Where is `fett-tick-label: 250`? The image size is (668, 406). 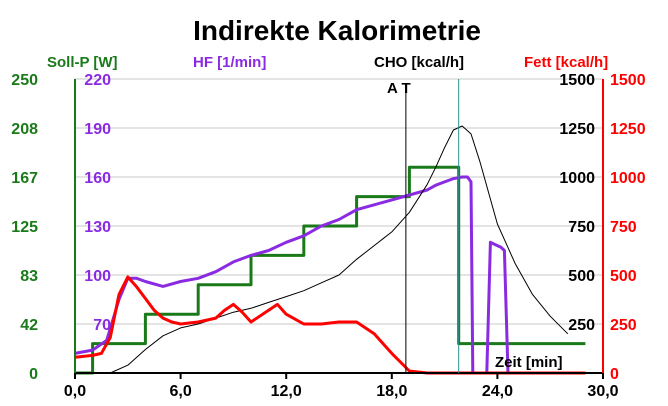
fett-tick-label: 250 is located at coordinates (623, 325).